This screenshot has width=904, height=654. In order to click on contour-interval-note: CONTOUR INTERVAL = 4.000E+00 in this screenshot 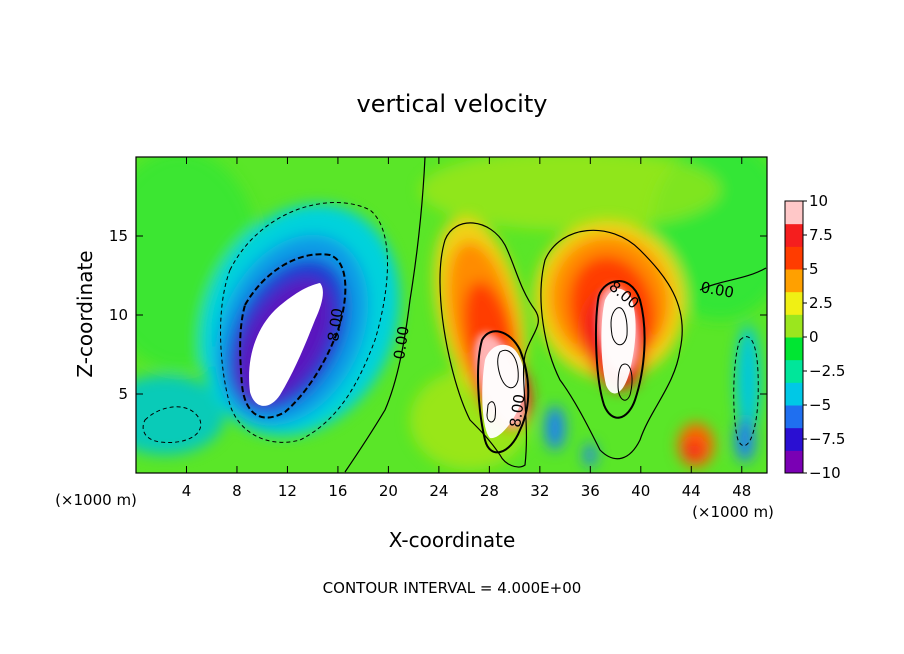, I will do `click(452, 588)`.